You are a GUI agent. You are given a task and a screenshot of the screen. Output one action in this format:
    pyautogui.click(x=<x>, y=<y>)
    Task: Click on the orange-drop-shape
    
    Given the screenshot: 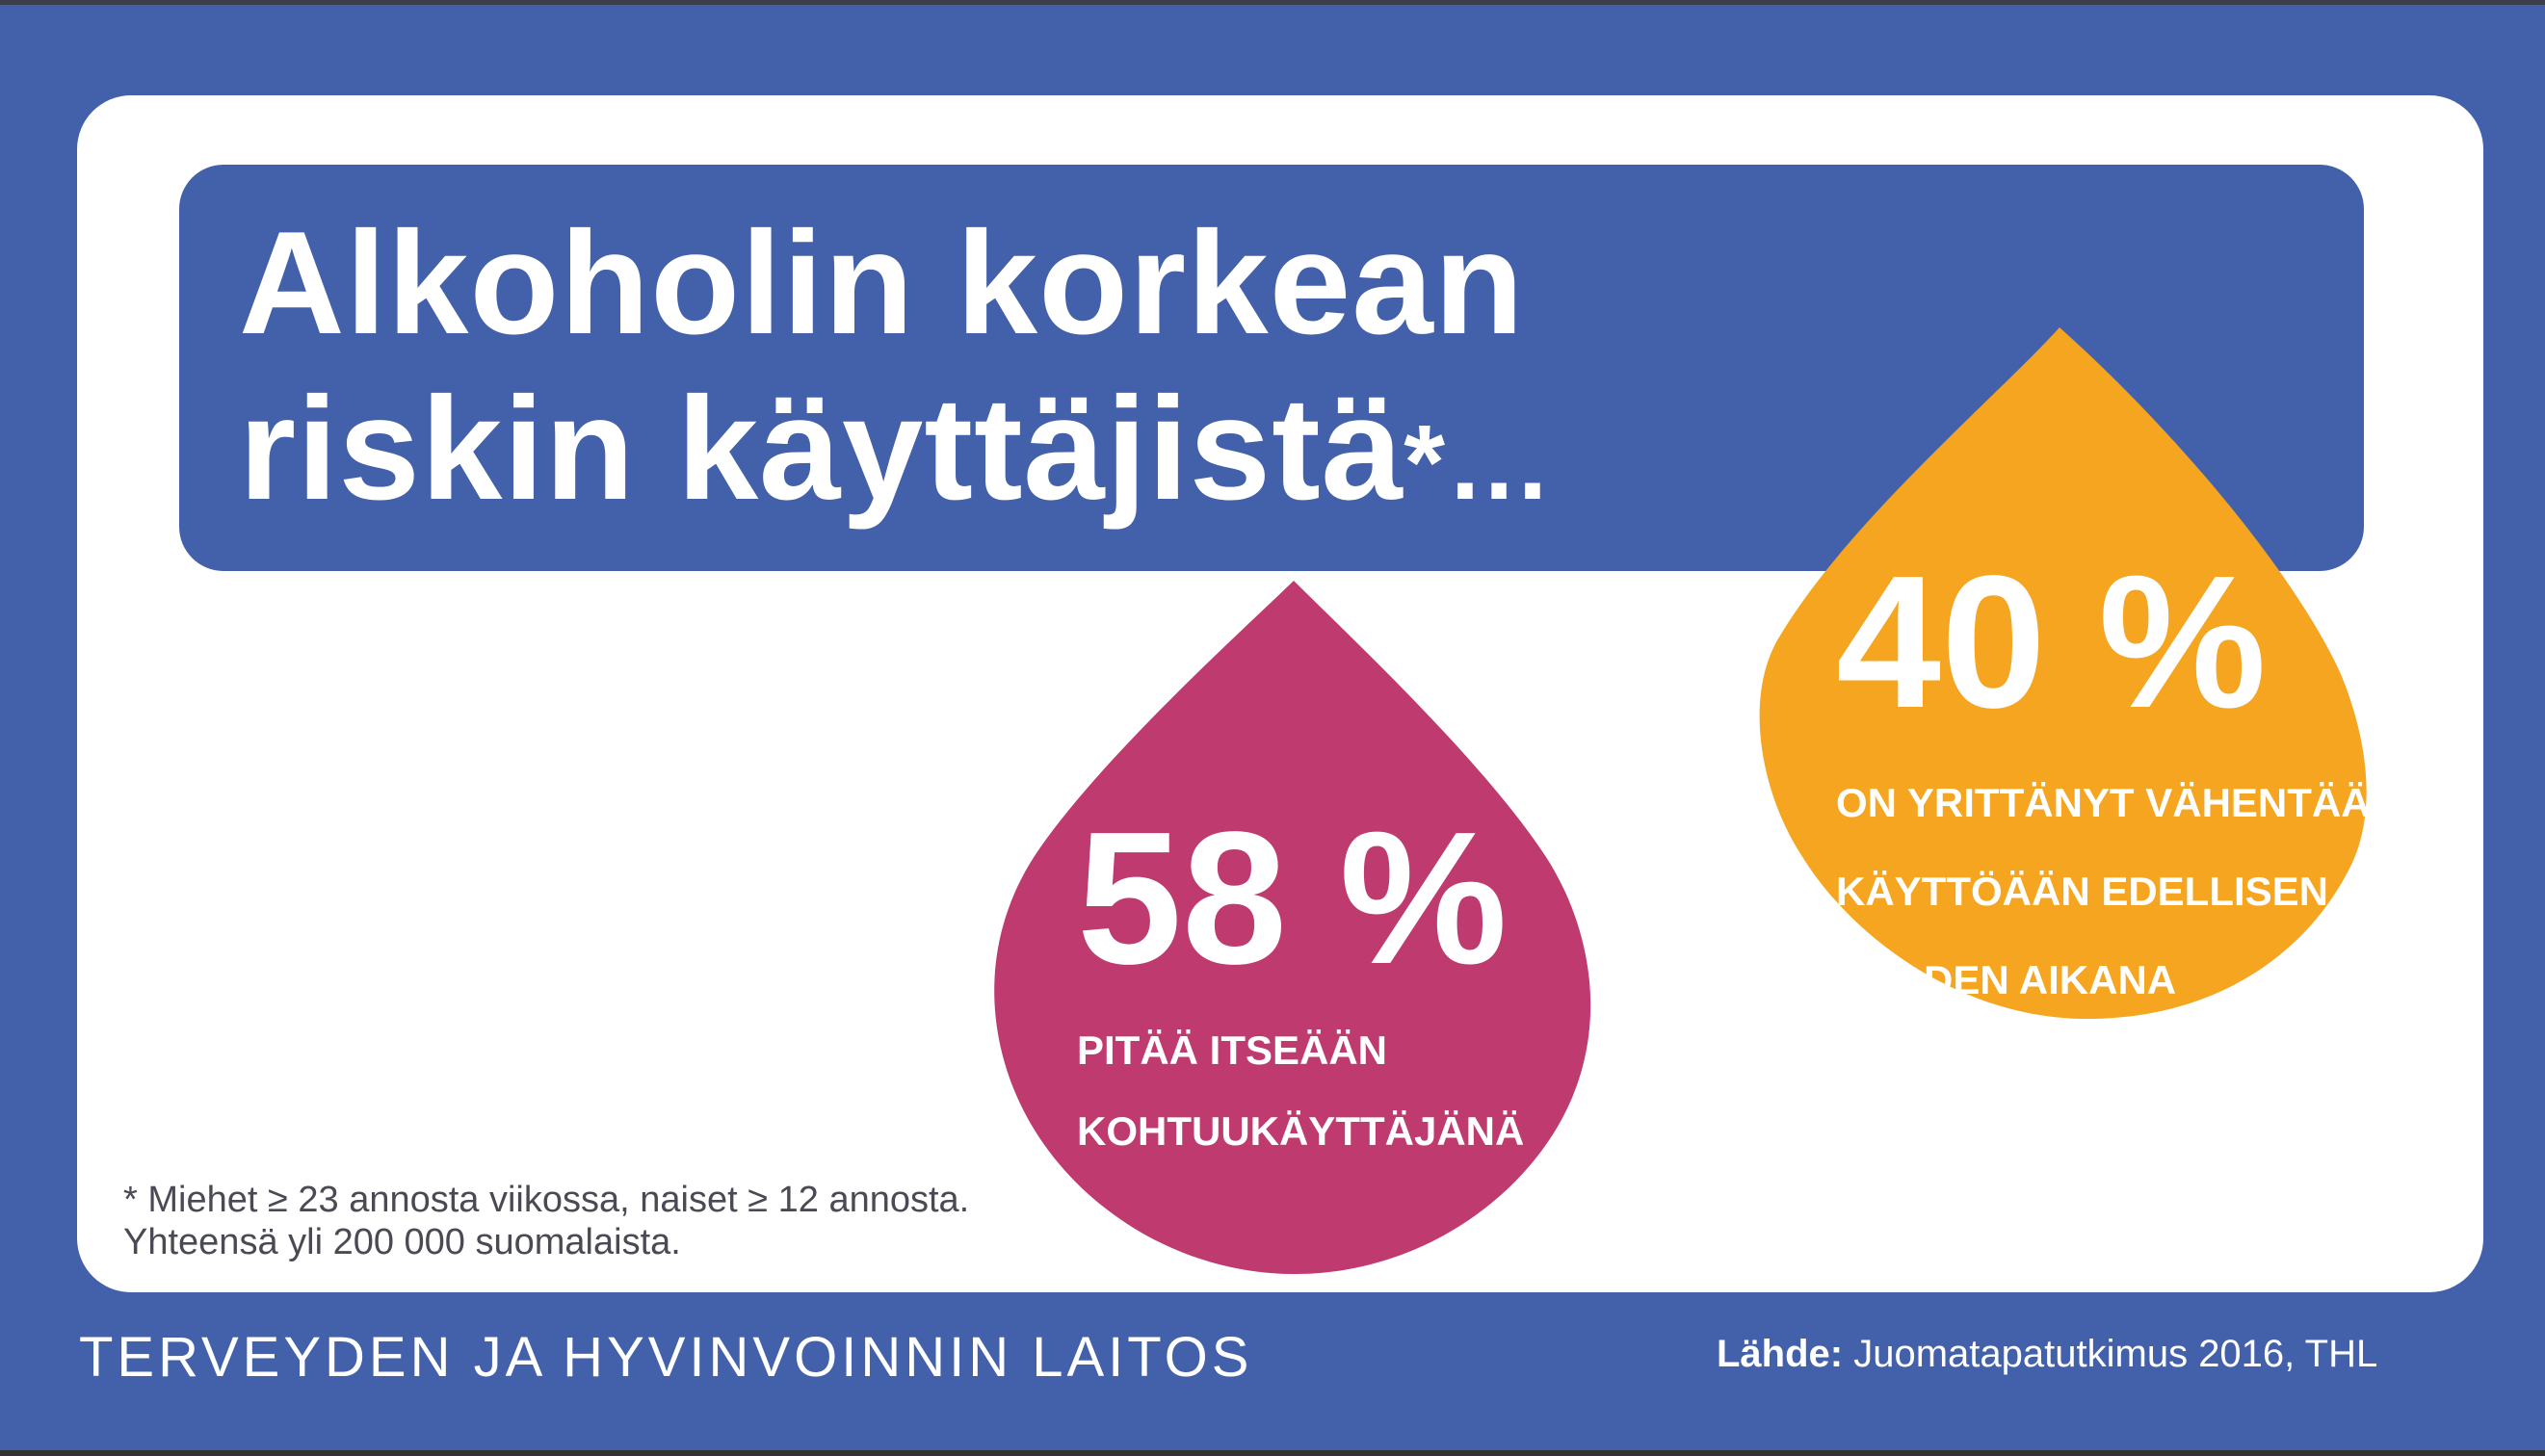 What is the action you would take?
    pyautogui.click(x=2063, y=673)
    